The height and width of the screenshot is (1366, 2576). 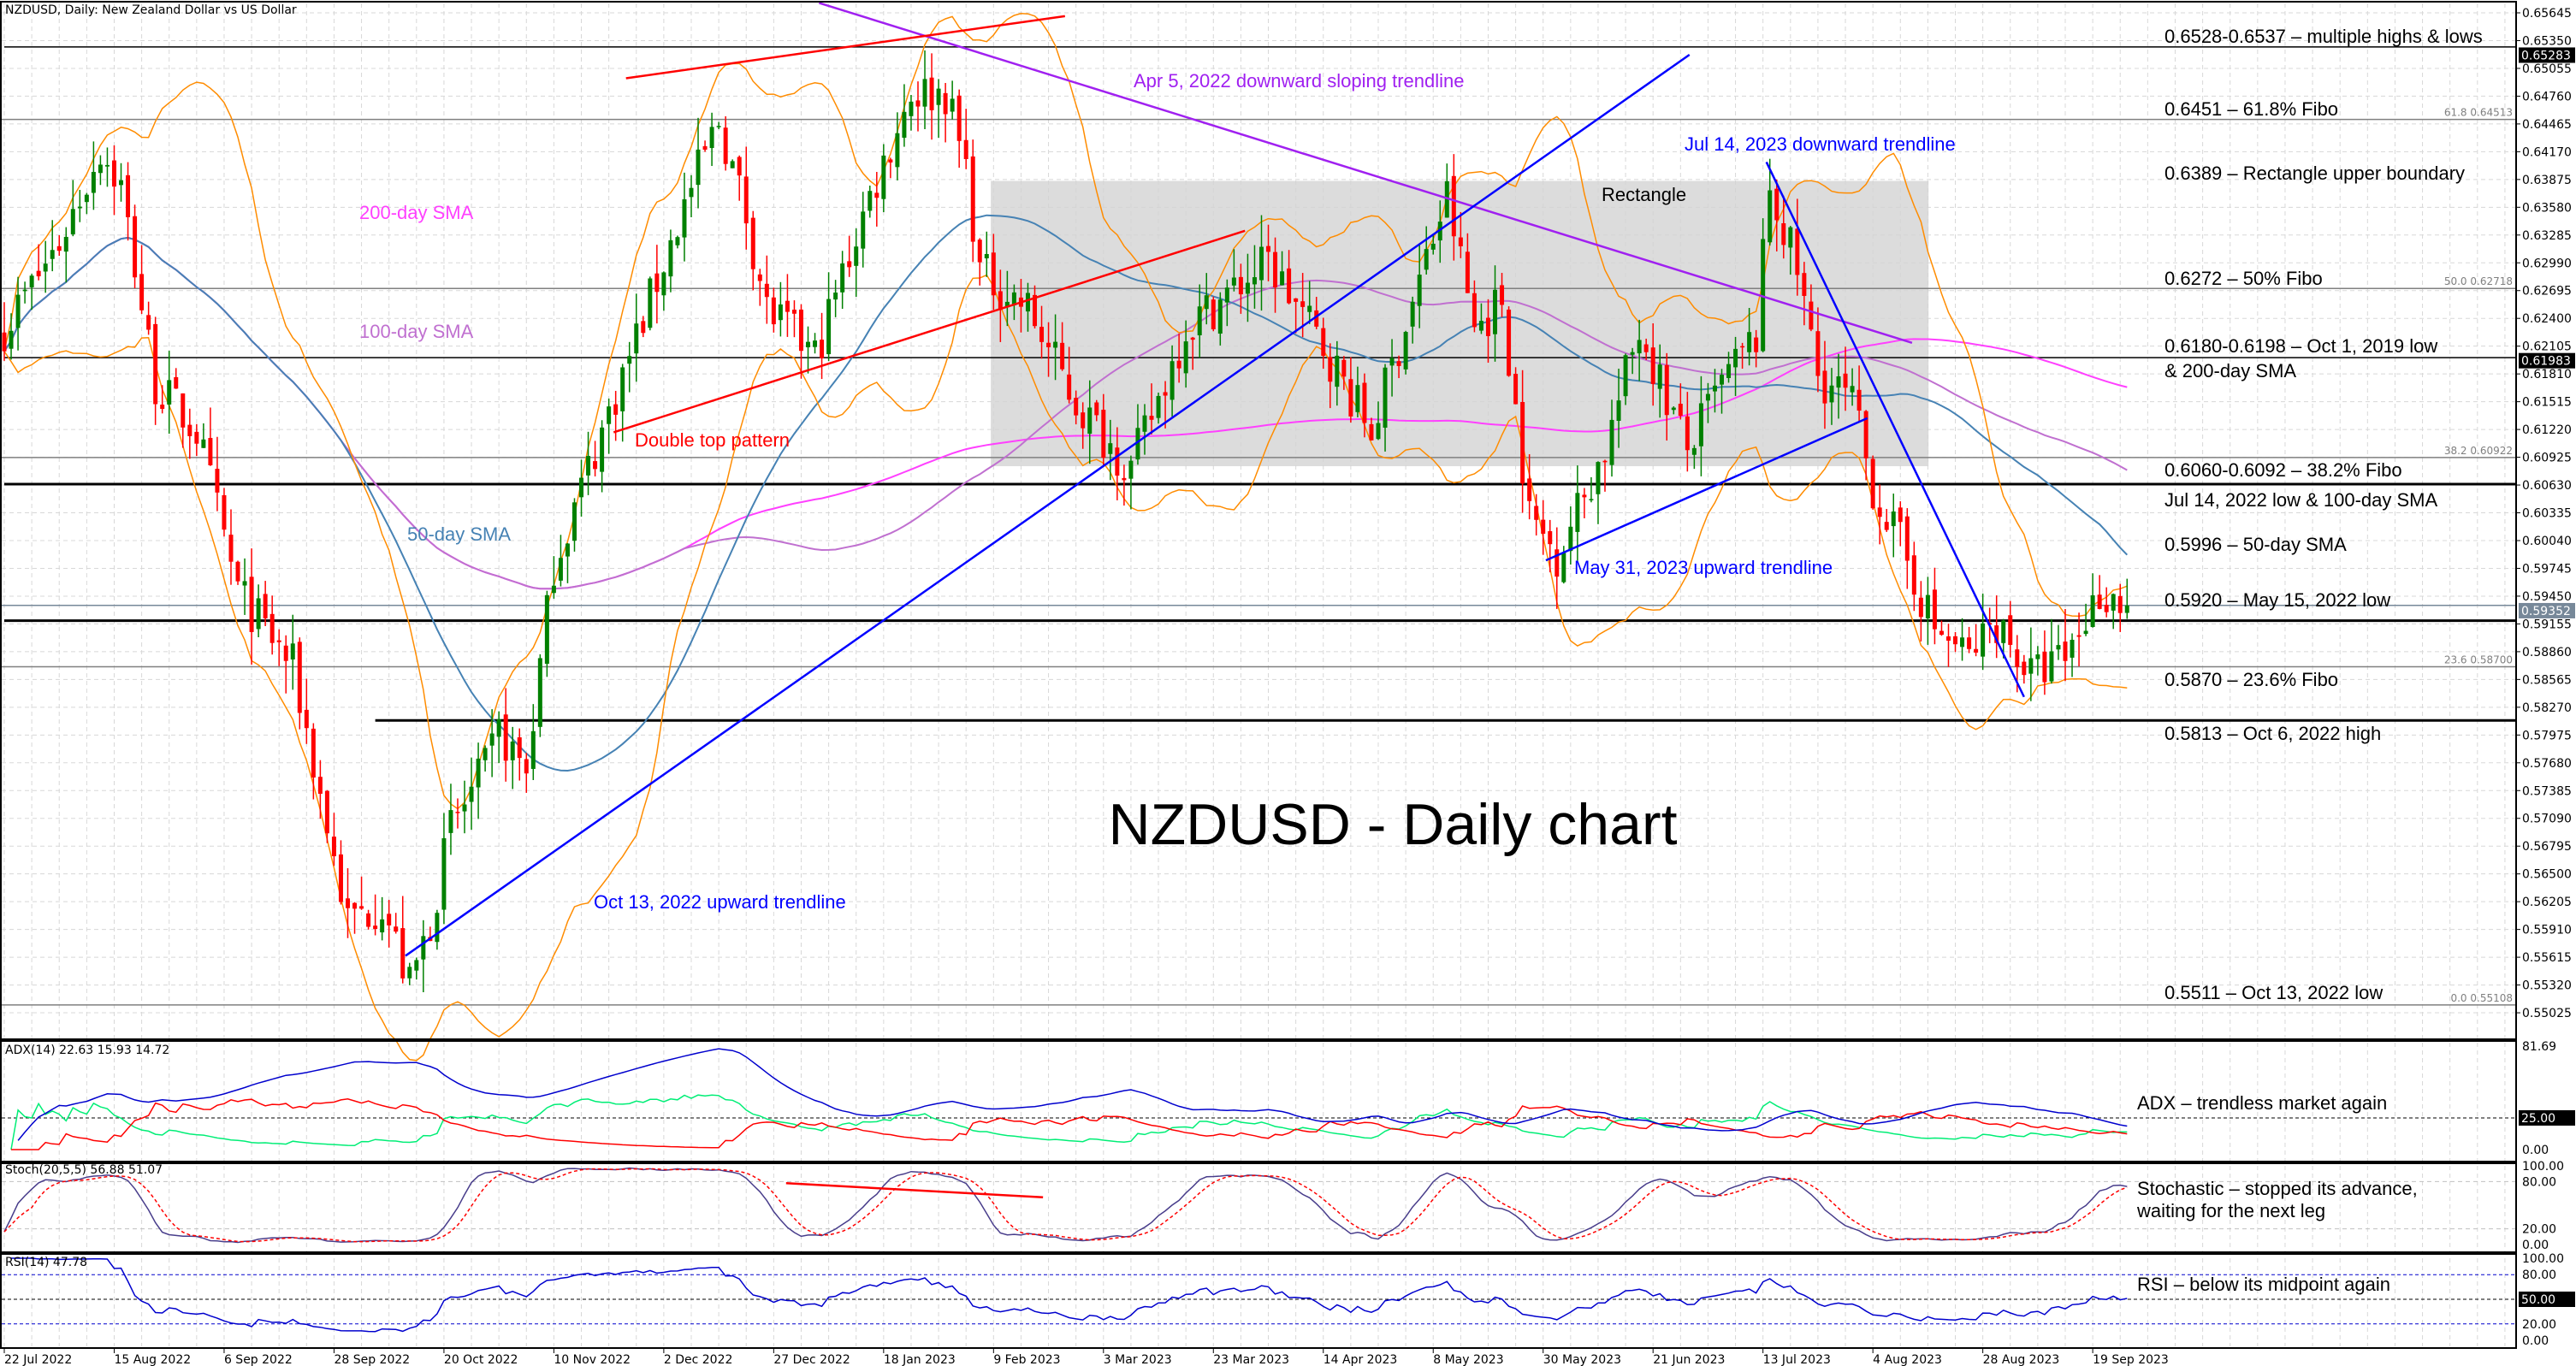 What do you see at coordinates (930, 331) in the screenshot?
I see `trendline-double-top-lower` at bounding box center [930, 331].